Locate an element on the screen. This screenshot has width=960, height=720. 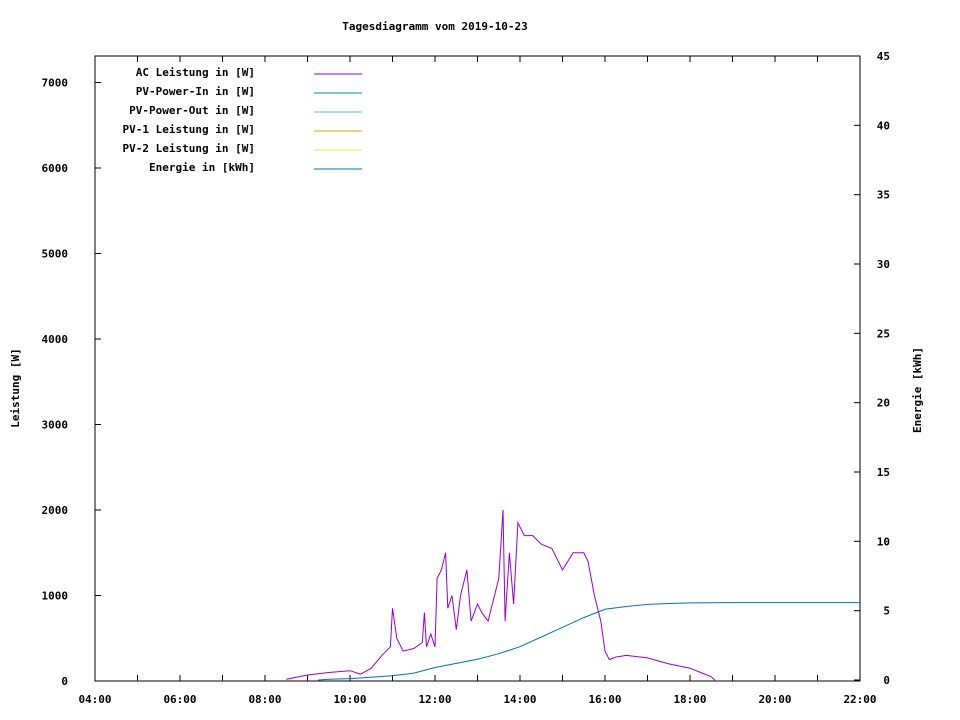
legend-label: AC Leistung in [W] is located at coordinates (195, 72).